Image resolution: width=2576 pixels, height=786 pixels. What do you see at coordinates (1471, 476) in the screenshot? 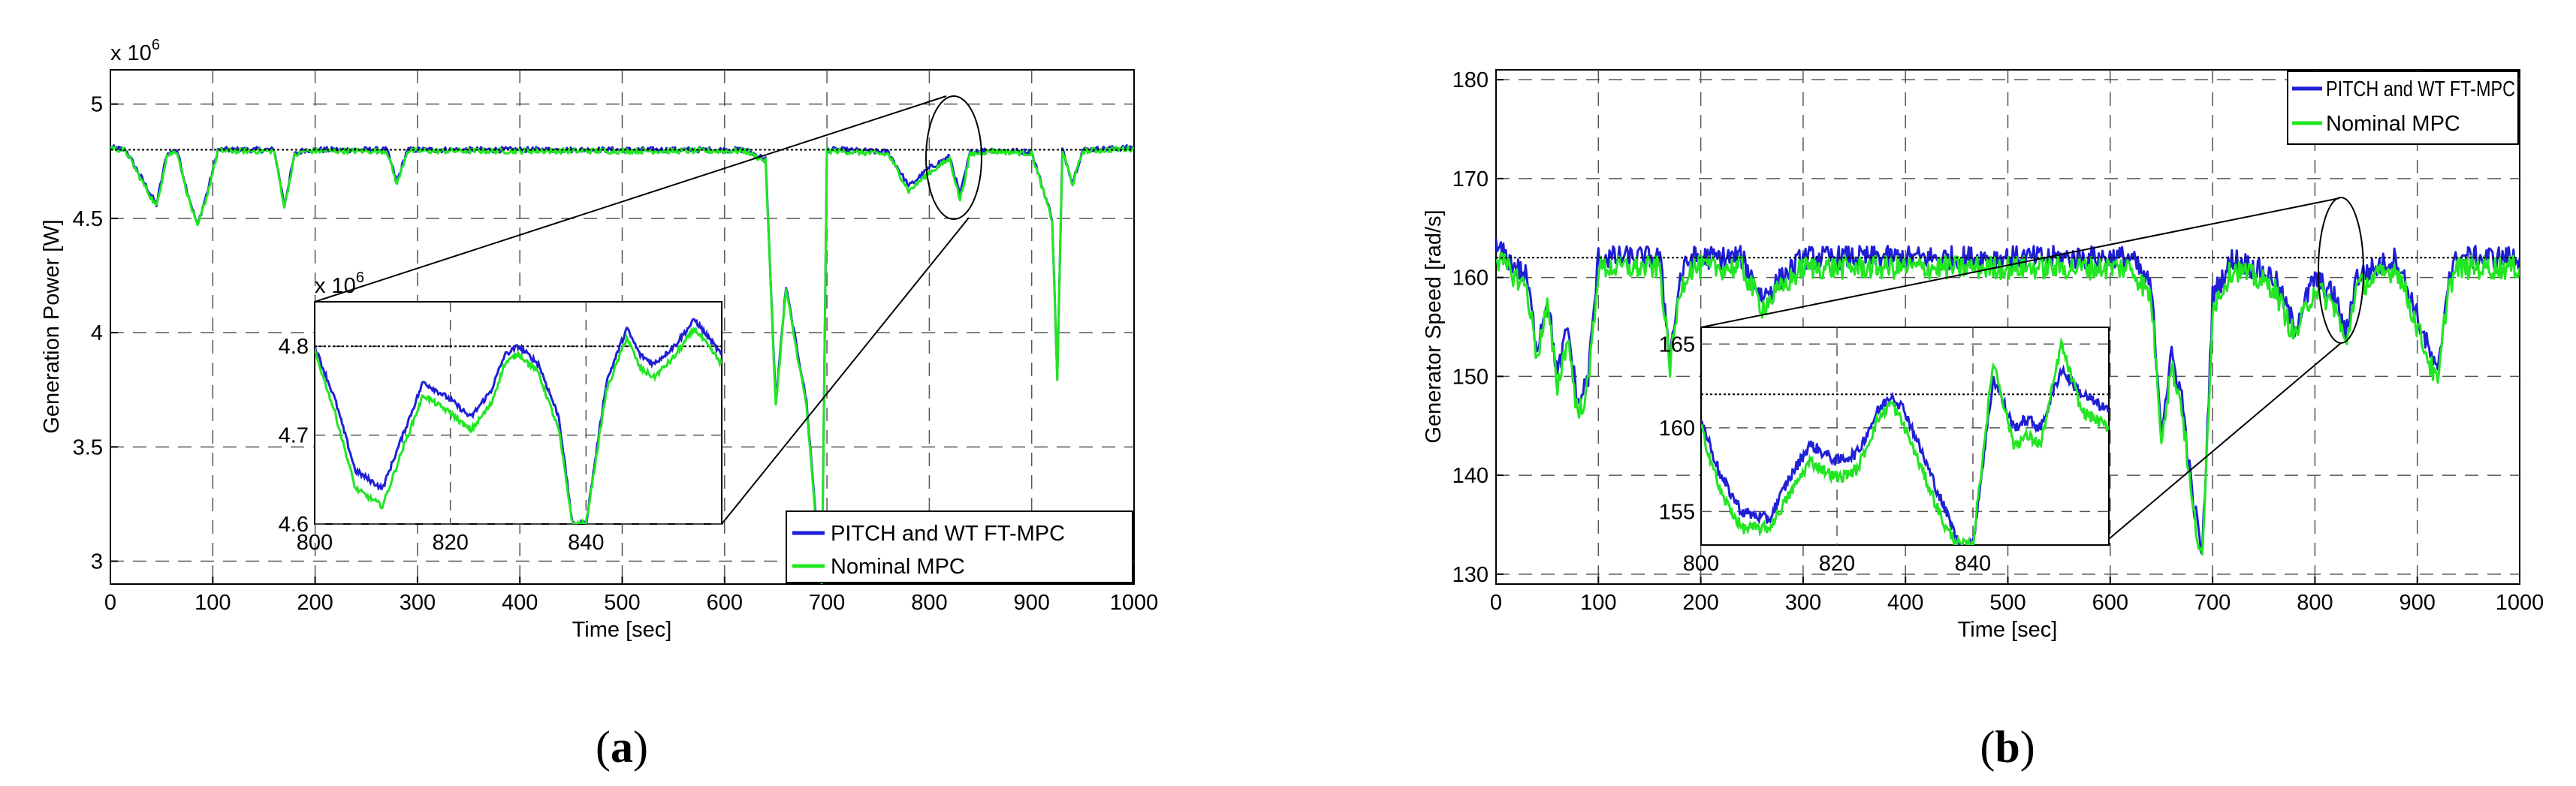
I see `y-tick-label: 140` at bounding box center [1471, 476].